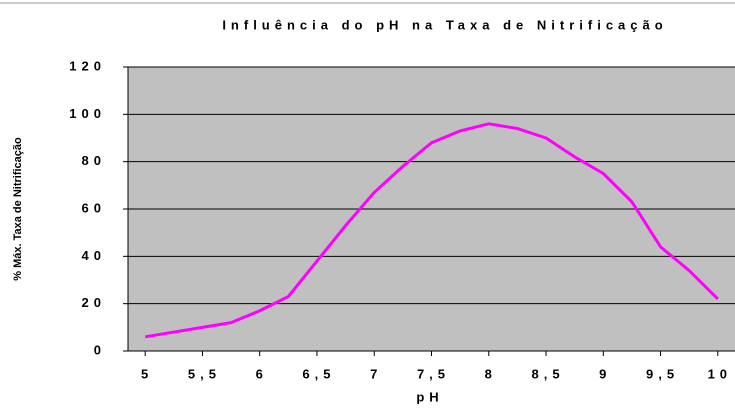 The height and width of the screenshot is (410, 735). I want to click on chart-title: Influência do pH na Taxa de Nitrificação, so click(444, 24).